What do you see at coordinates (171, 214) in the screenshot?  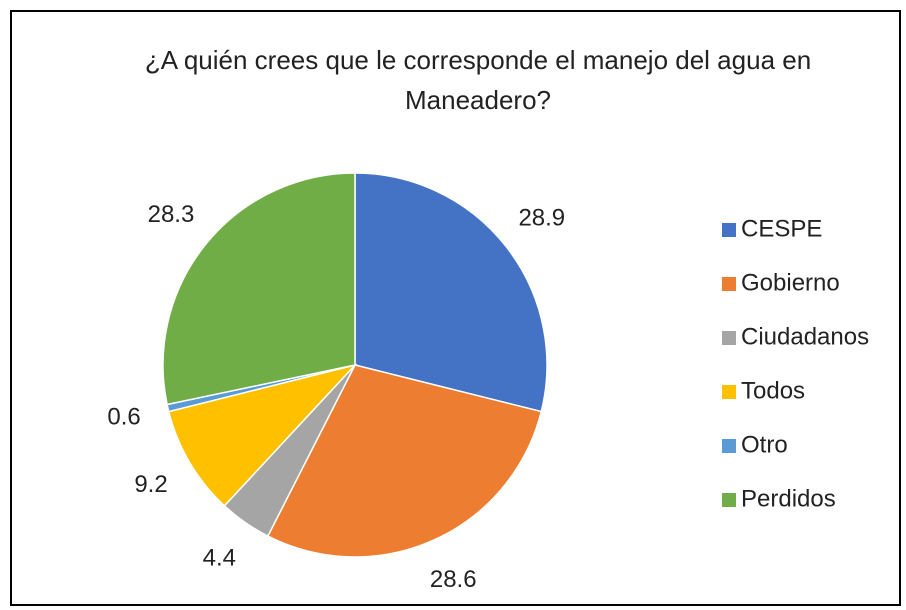 I see `data-label: 28.3` at bounding box center [171, 214].